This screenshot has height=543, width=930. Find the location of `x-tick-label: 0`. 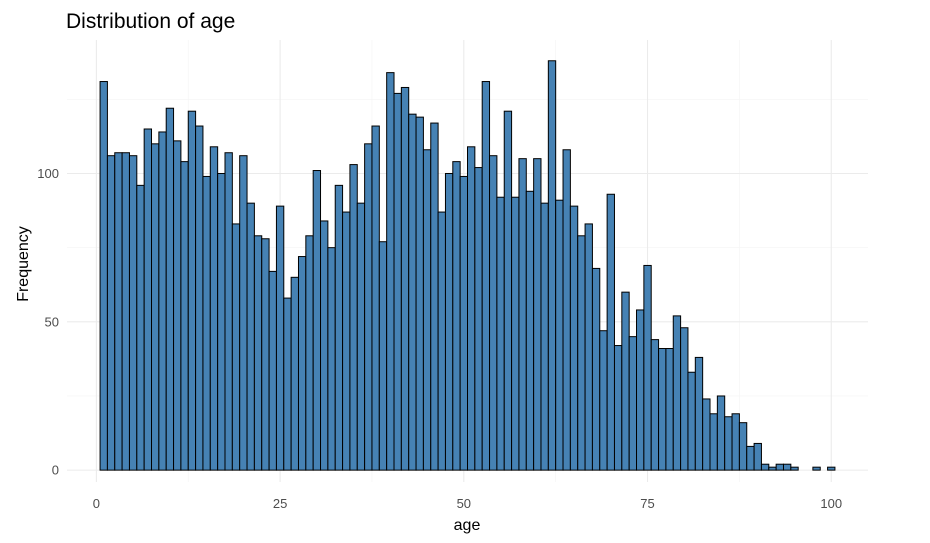

x-tick-label: 0 is located at coordinates (96, 503).